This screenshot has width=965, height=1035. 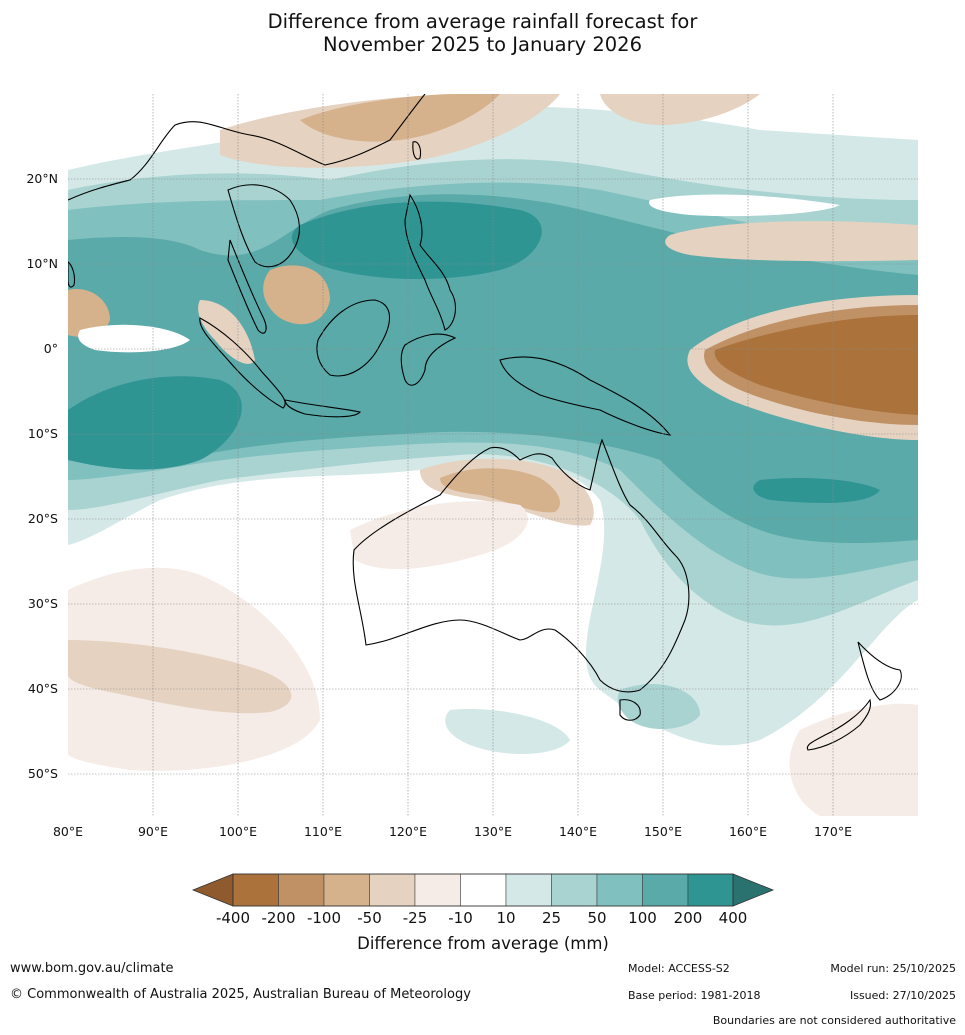 I want to click on lon-label-120e: 120°E, so click(x=408, y=831).